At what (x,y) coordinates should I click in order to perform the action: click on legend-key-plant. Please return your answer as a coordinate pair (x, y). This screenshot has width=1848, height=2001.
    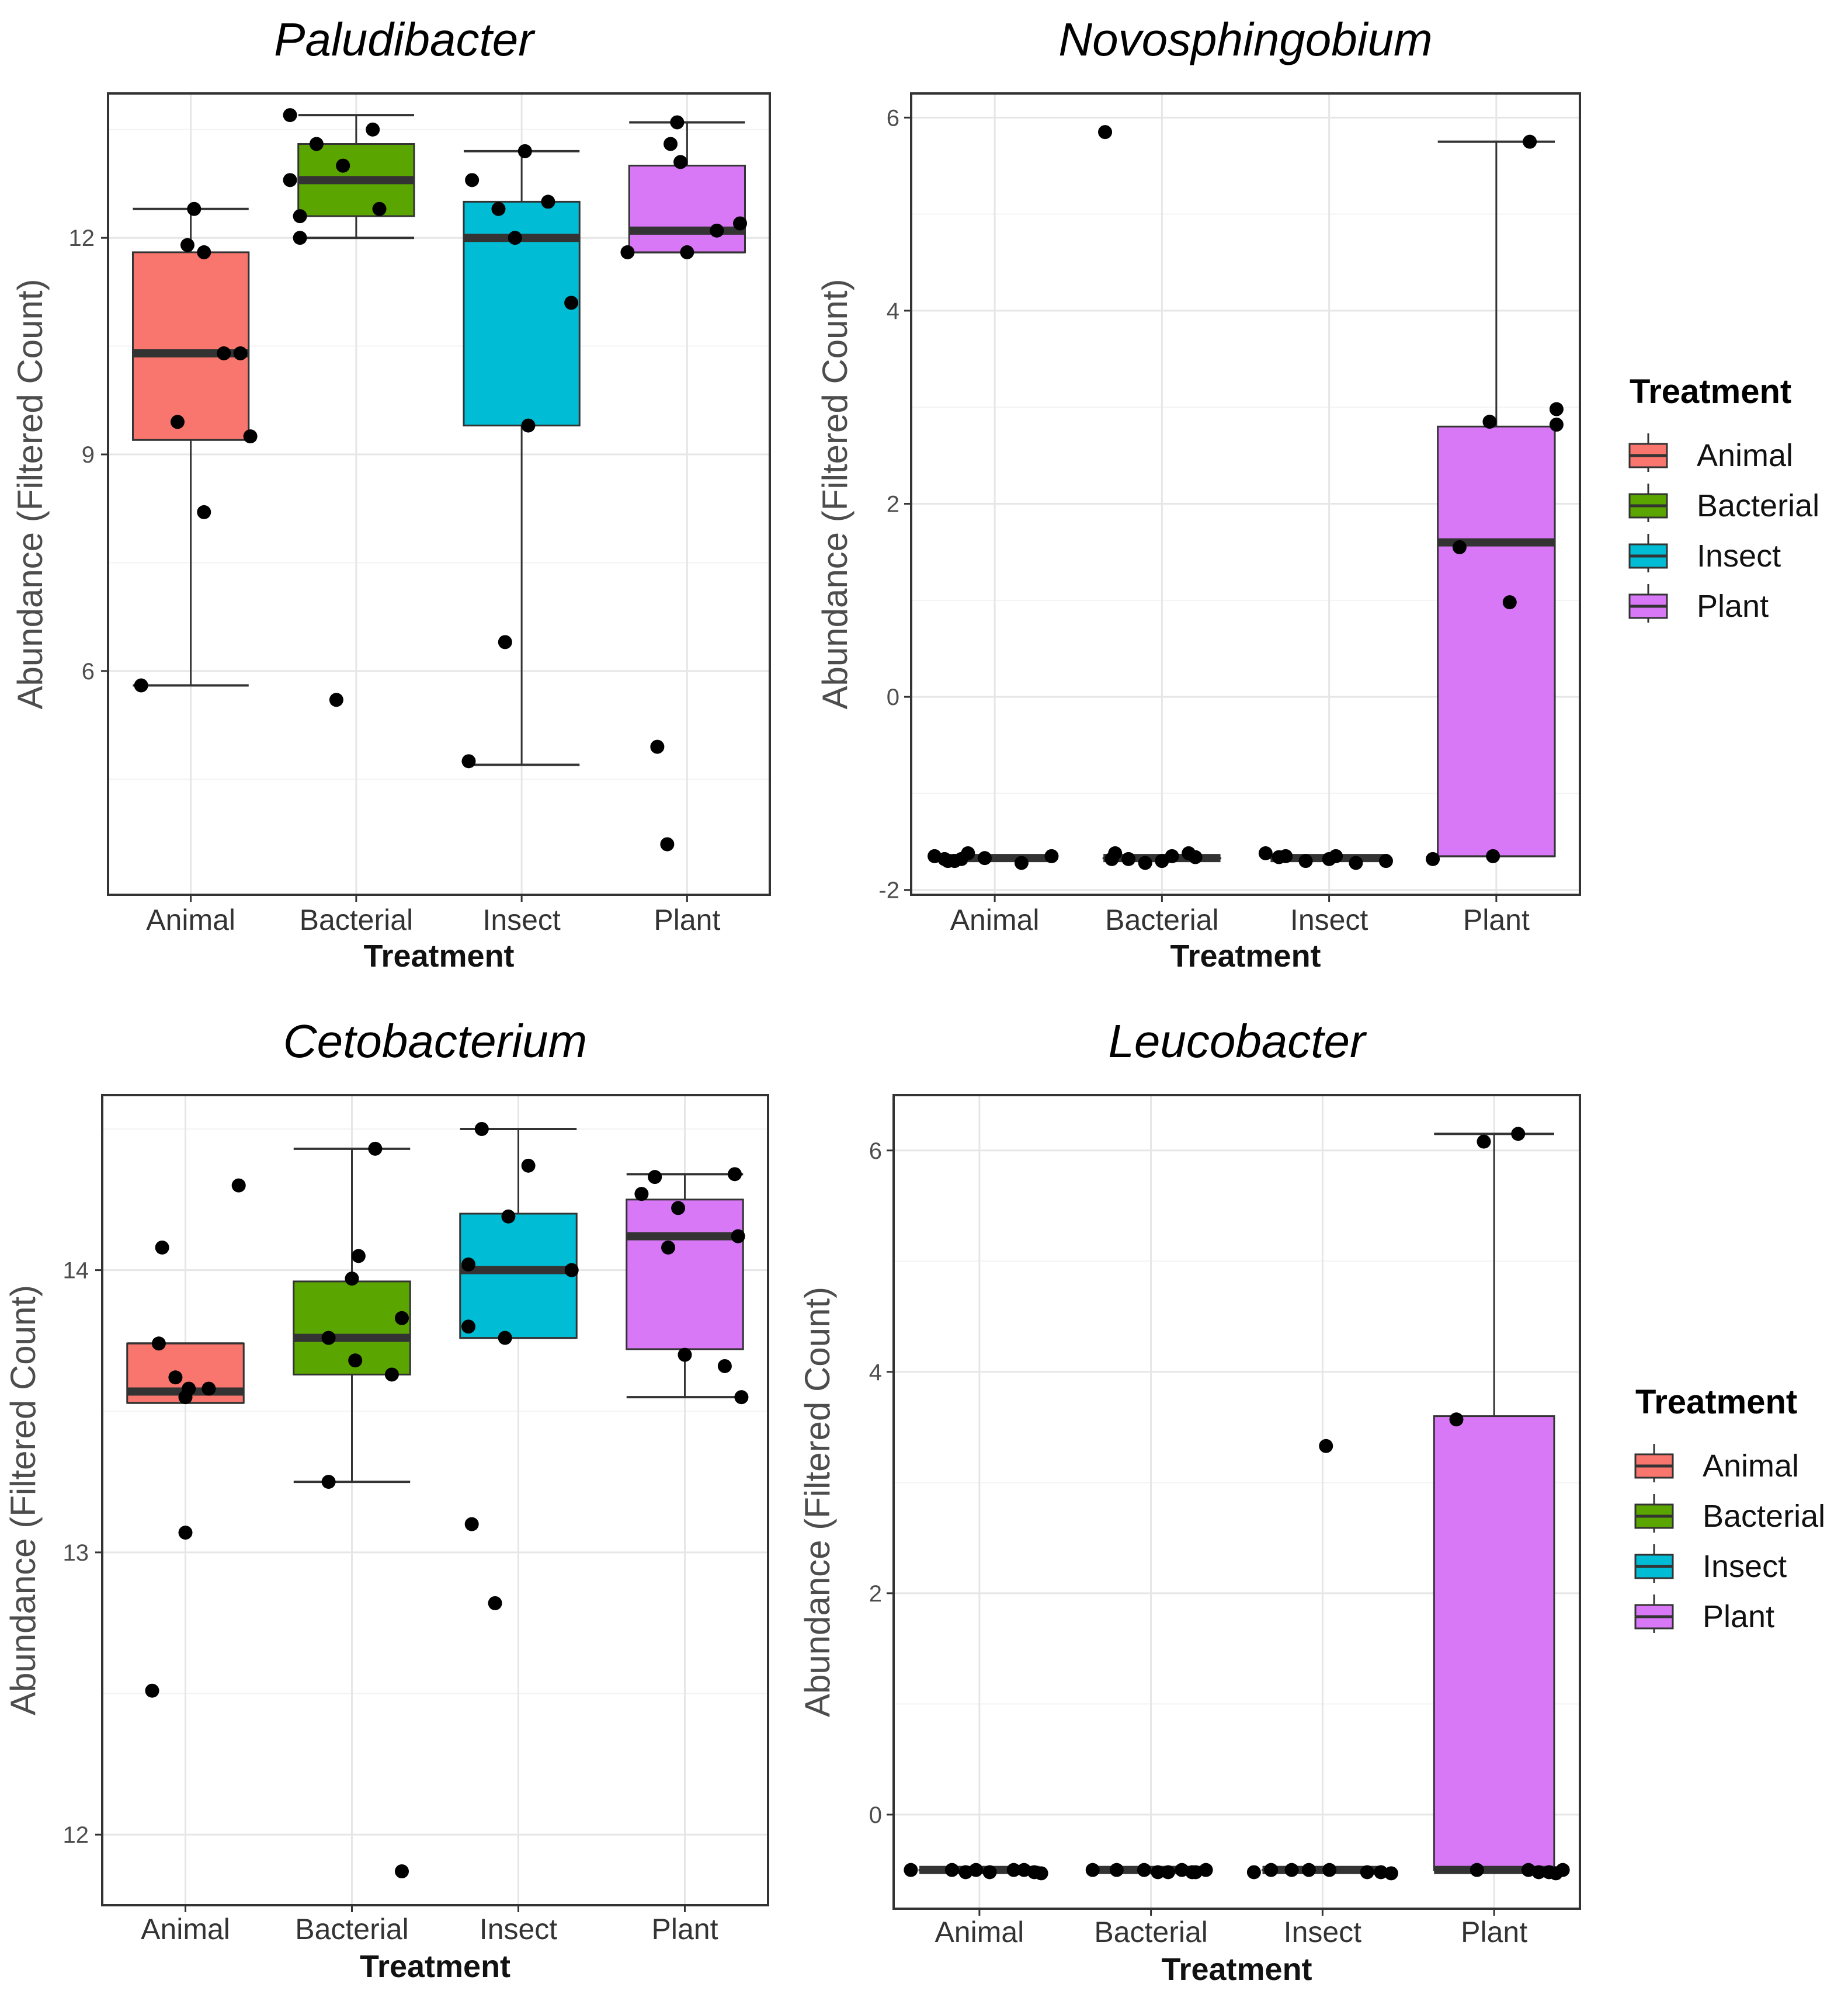
    Looking at the image, I should click on (1648, 603).